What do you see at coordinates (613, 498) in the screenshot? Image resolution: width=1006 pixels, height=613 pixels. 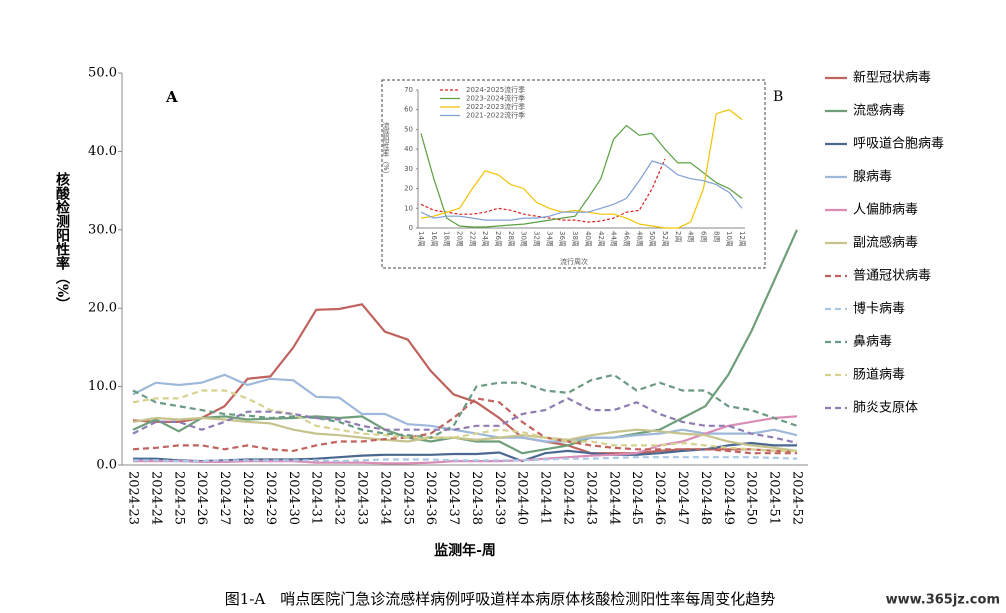 I see `x-tick-label: 2024-44` at bounding box center [613, 498].